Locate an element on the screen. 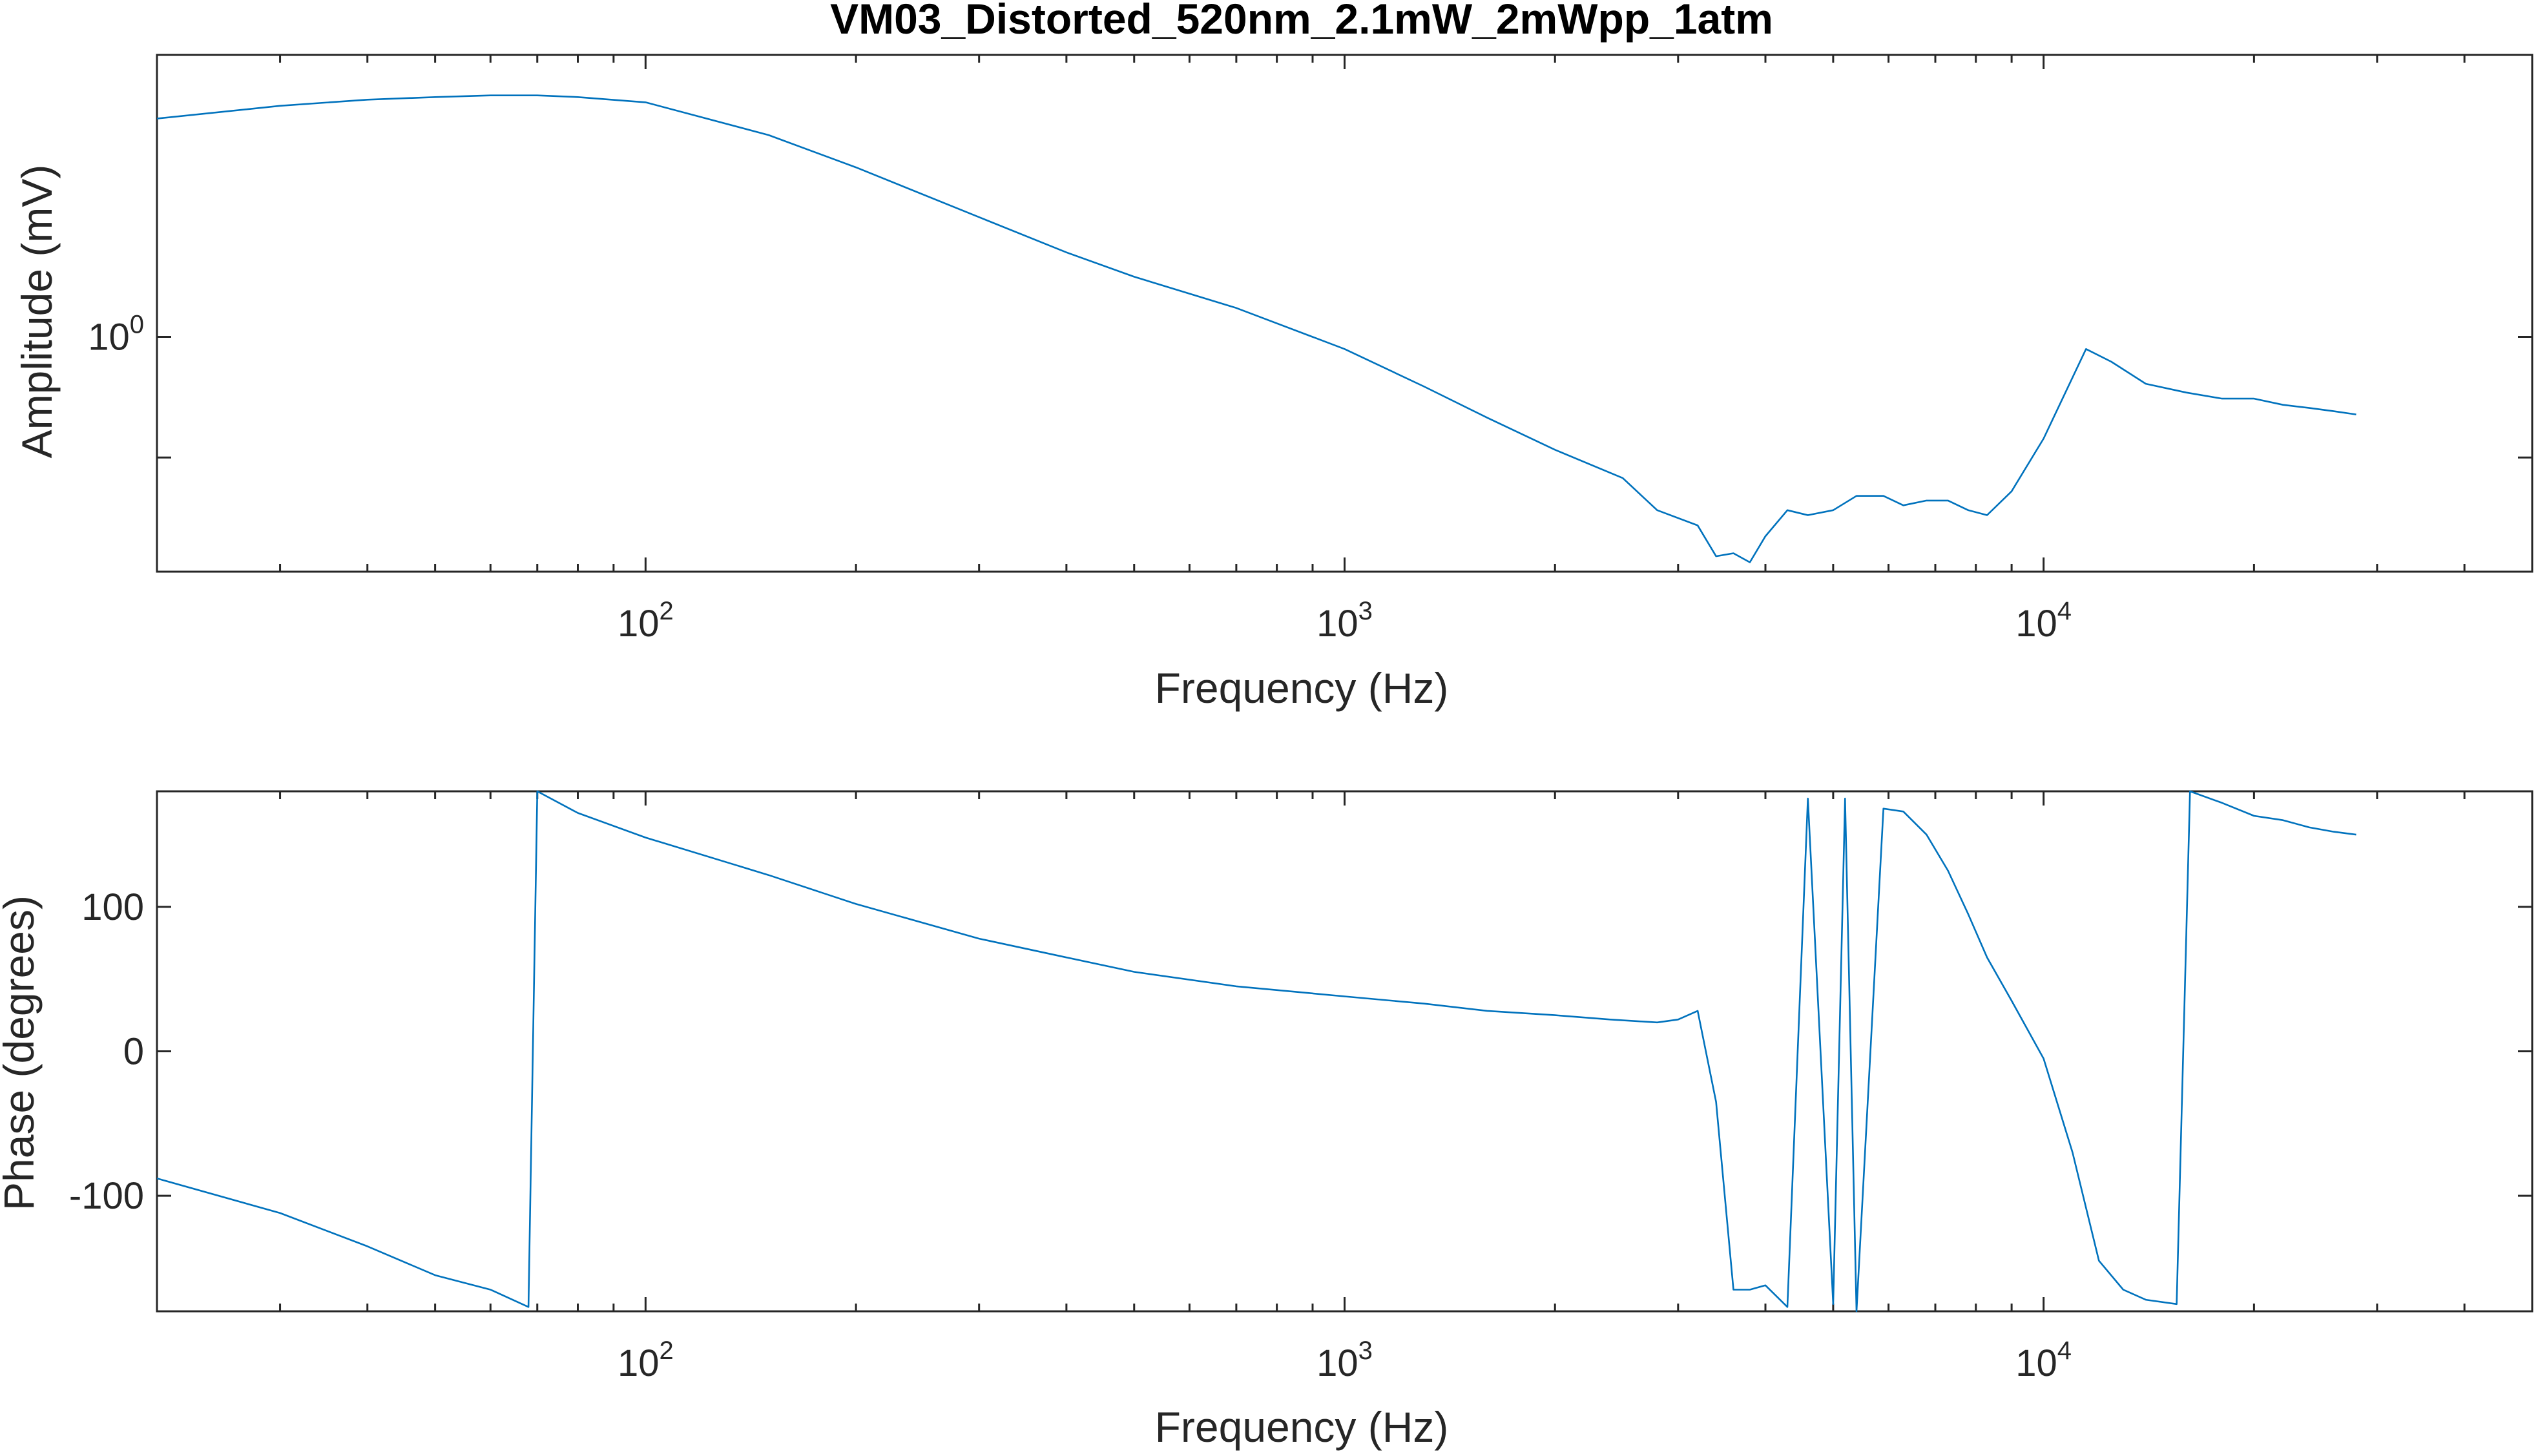 This screenshot has width=2538, height=1456. phase-y-tick-label: -100 is located at coordinates (106, 1196).